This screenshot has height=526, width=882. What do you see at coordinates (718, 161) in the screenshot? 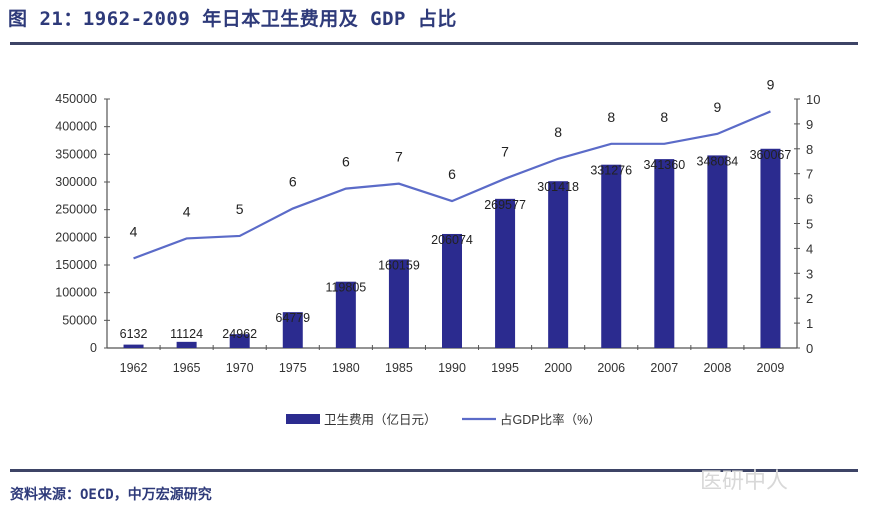
I see `bar-data-label: 348084` at bounding box center [718, 161].